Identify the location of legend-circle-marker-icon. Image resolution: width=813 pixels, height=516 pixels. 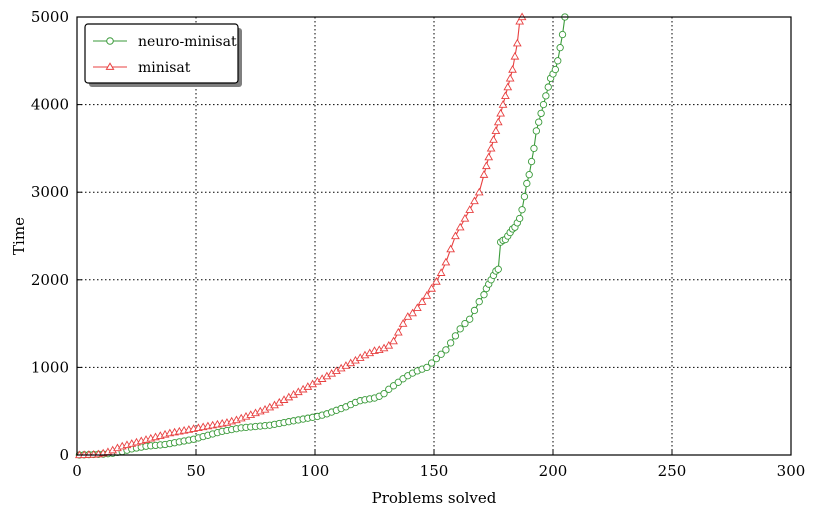
(110, 41).